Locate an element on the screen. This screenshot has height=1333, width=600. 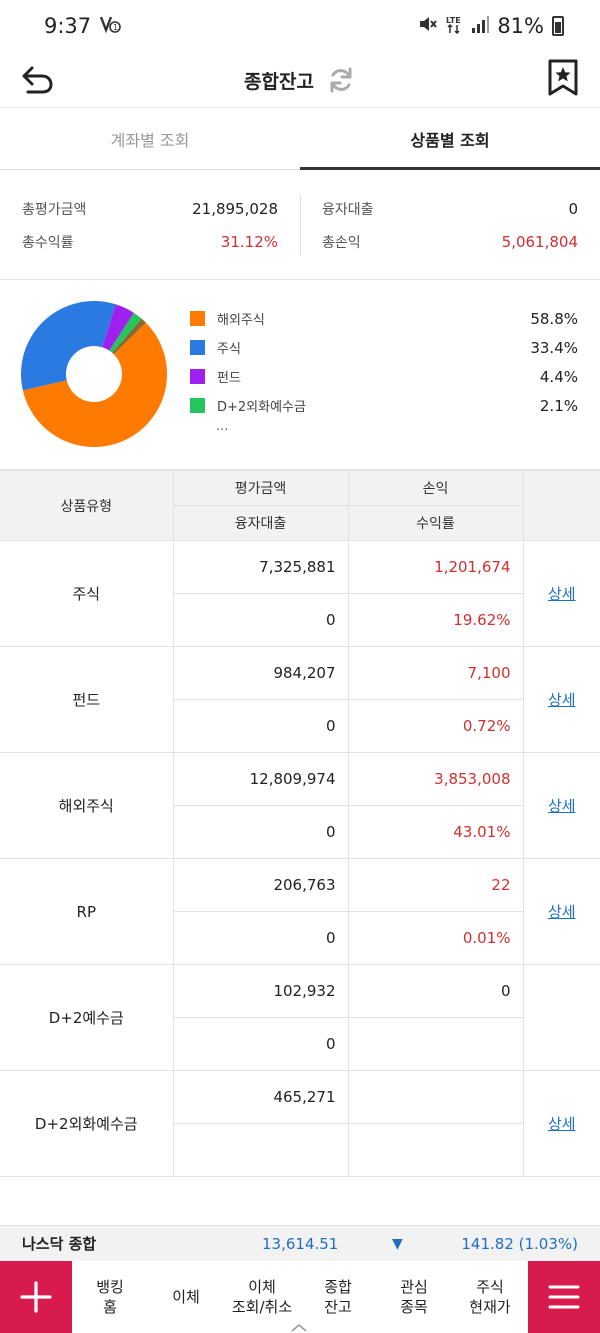
pnl-amount: 7,100 is located at coordinates (435, 673).